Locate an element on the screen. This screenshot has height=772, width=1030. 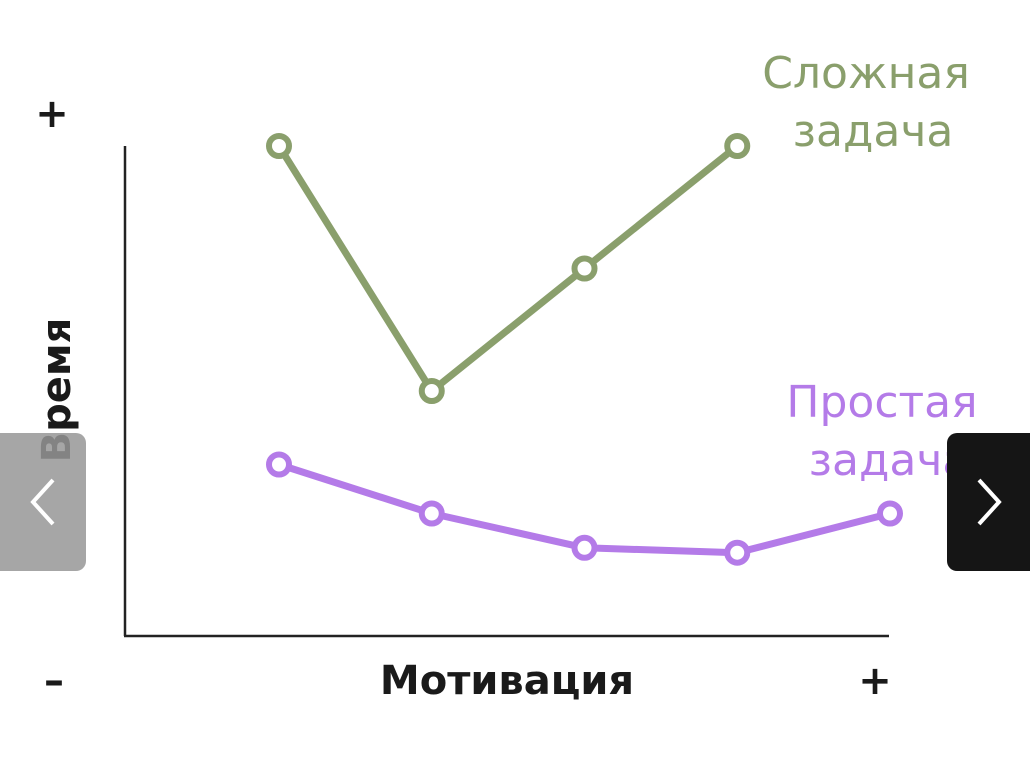
series-label-simple: Простая задача is located at coordinates (888, 431).